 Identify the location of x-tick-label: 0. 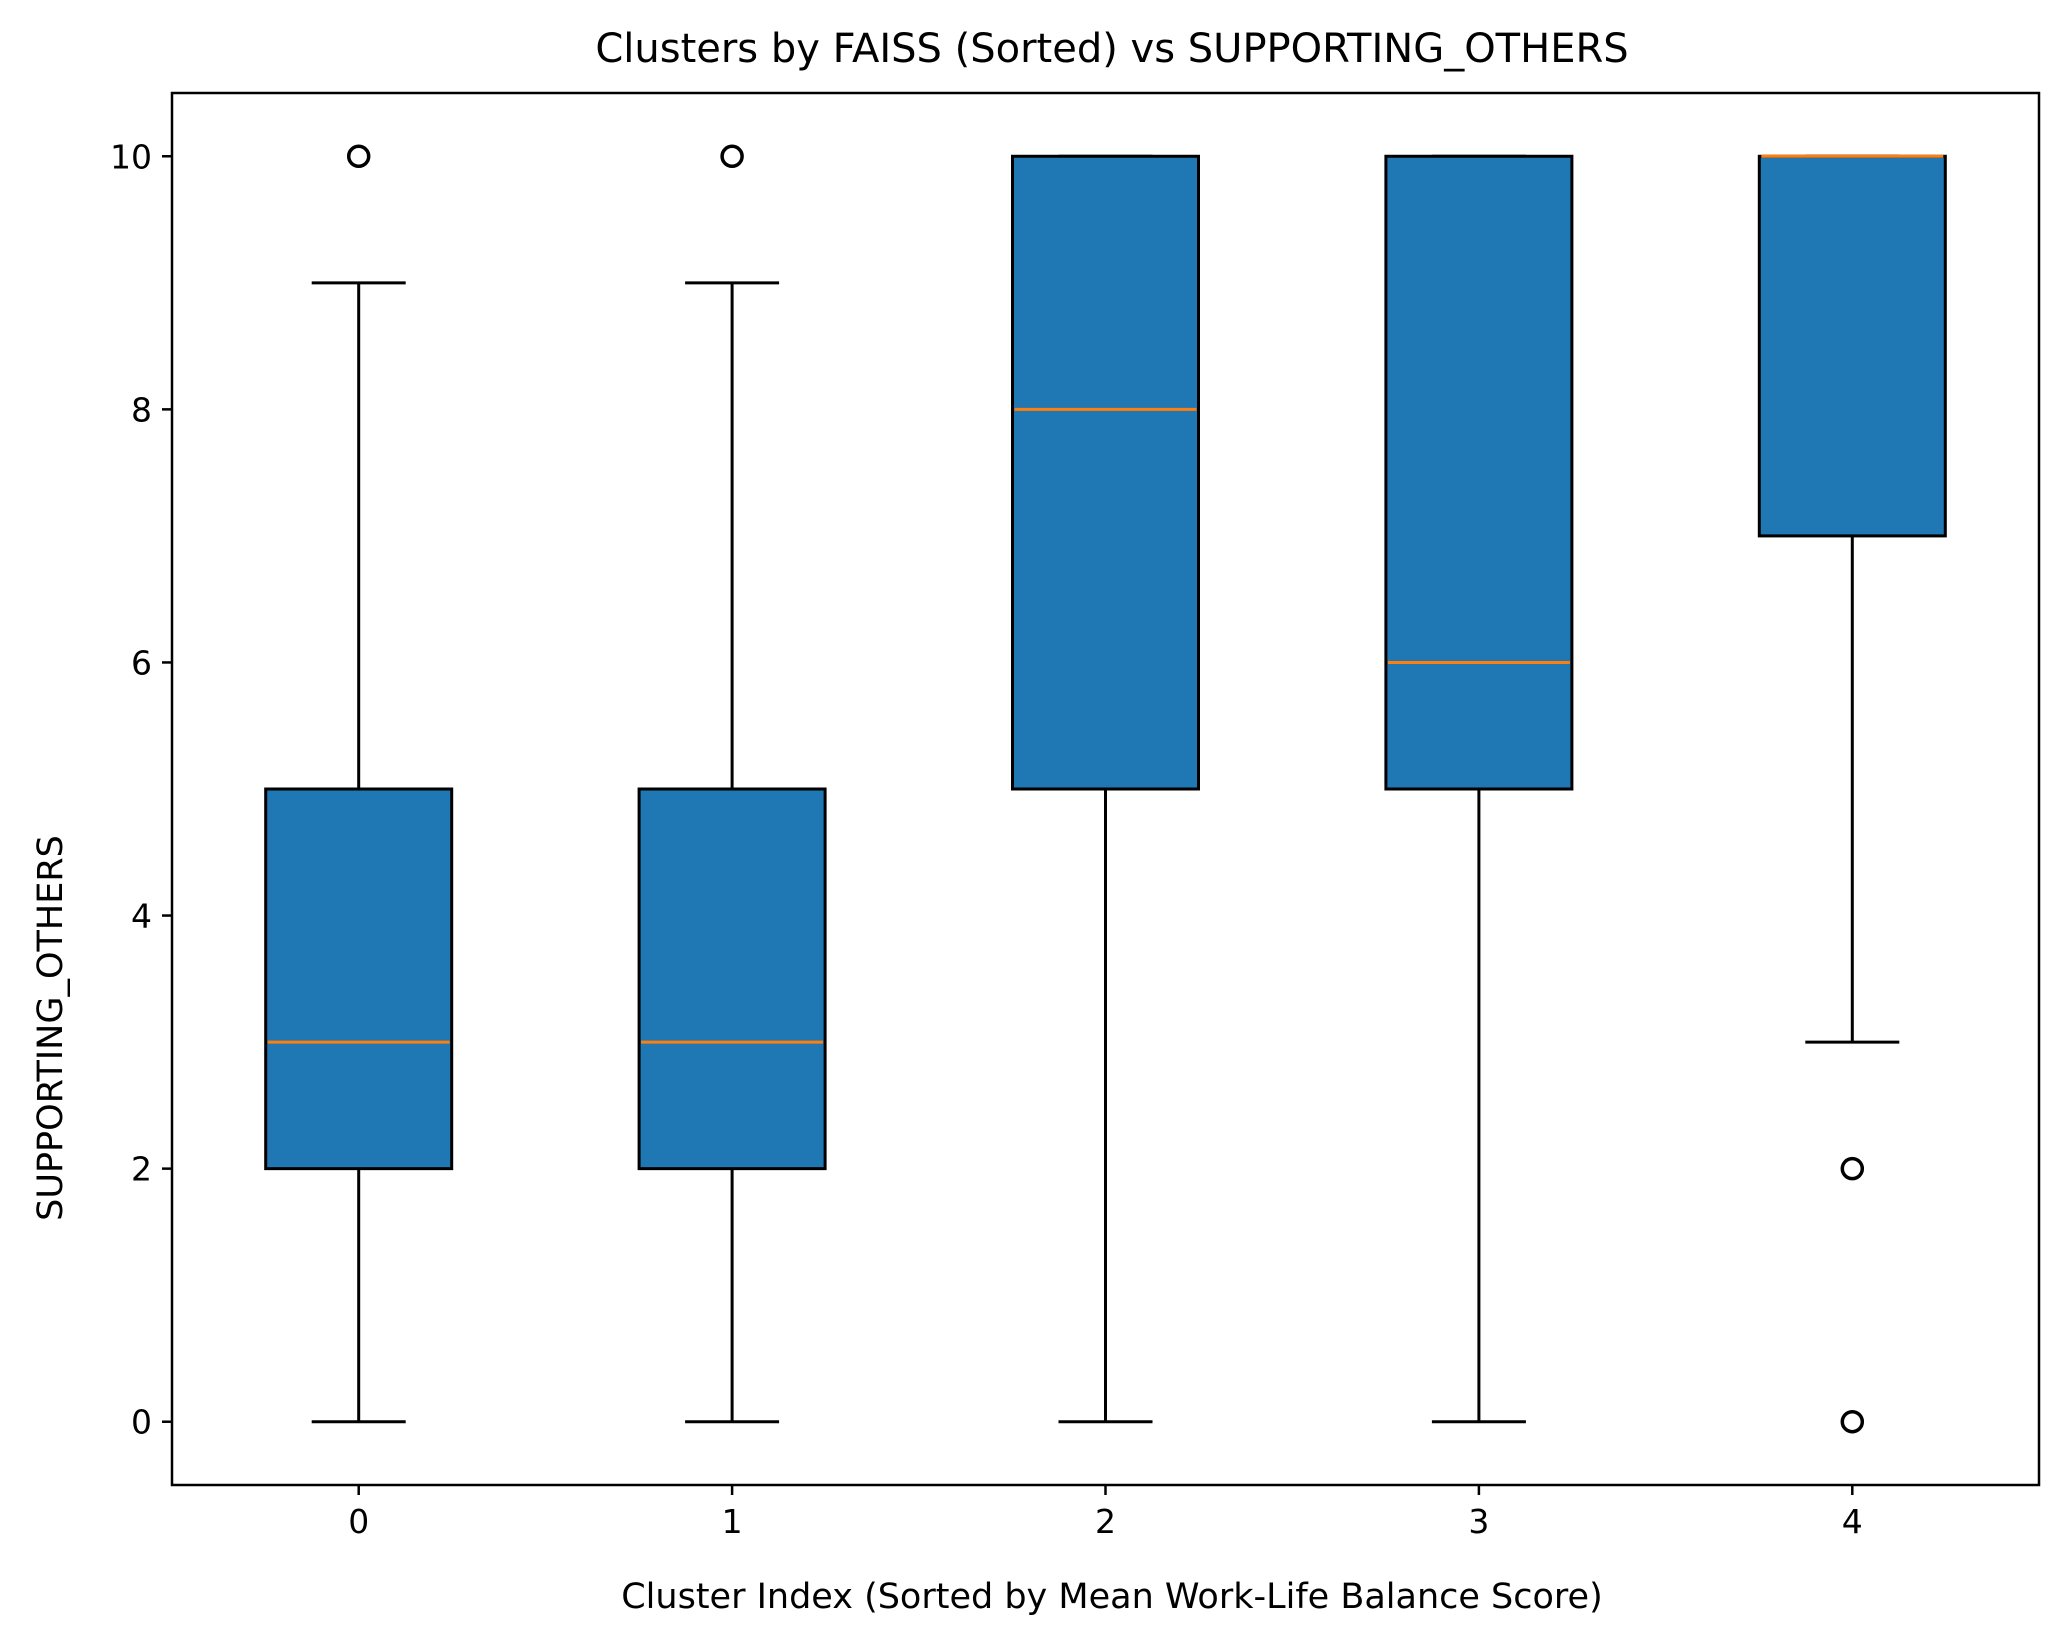
(358, 1521).